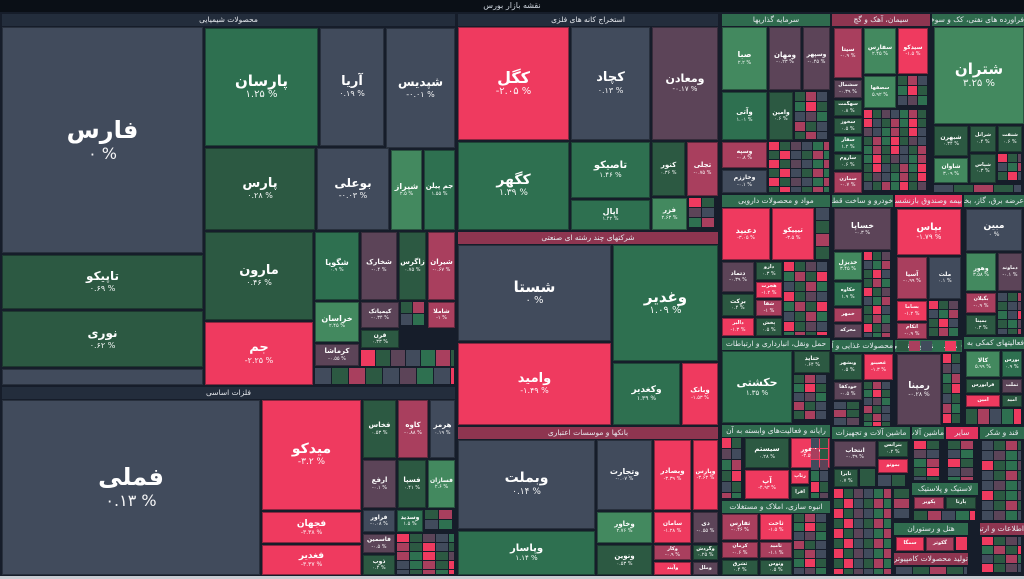 This screenshot has height=579, width=1024. What do you see at coordinates (757, 387) in the screenshot?
I see `stock-tile: حکشتی ۱.۳۵ %` at bounding box center [757, 387].